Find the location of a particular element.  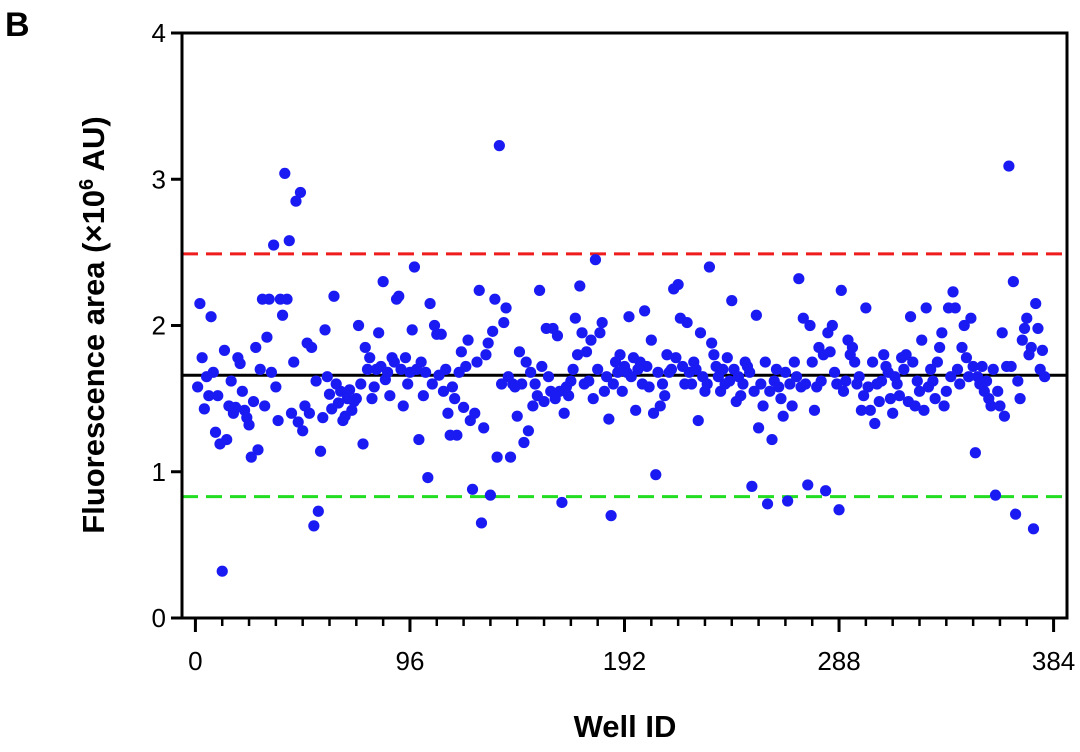

y-tick-label: 4 is located at coordinates (159, 33).